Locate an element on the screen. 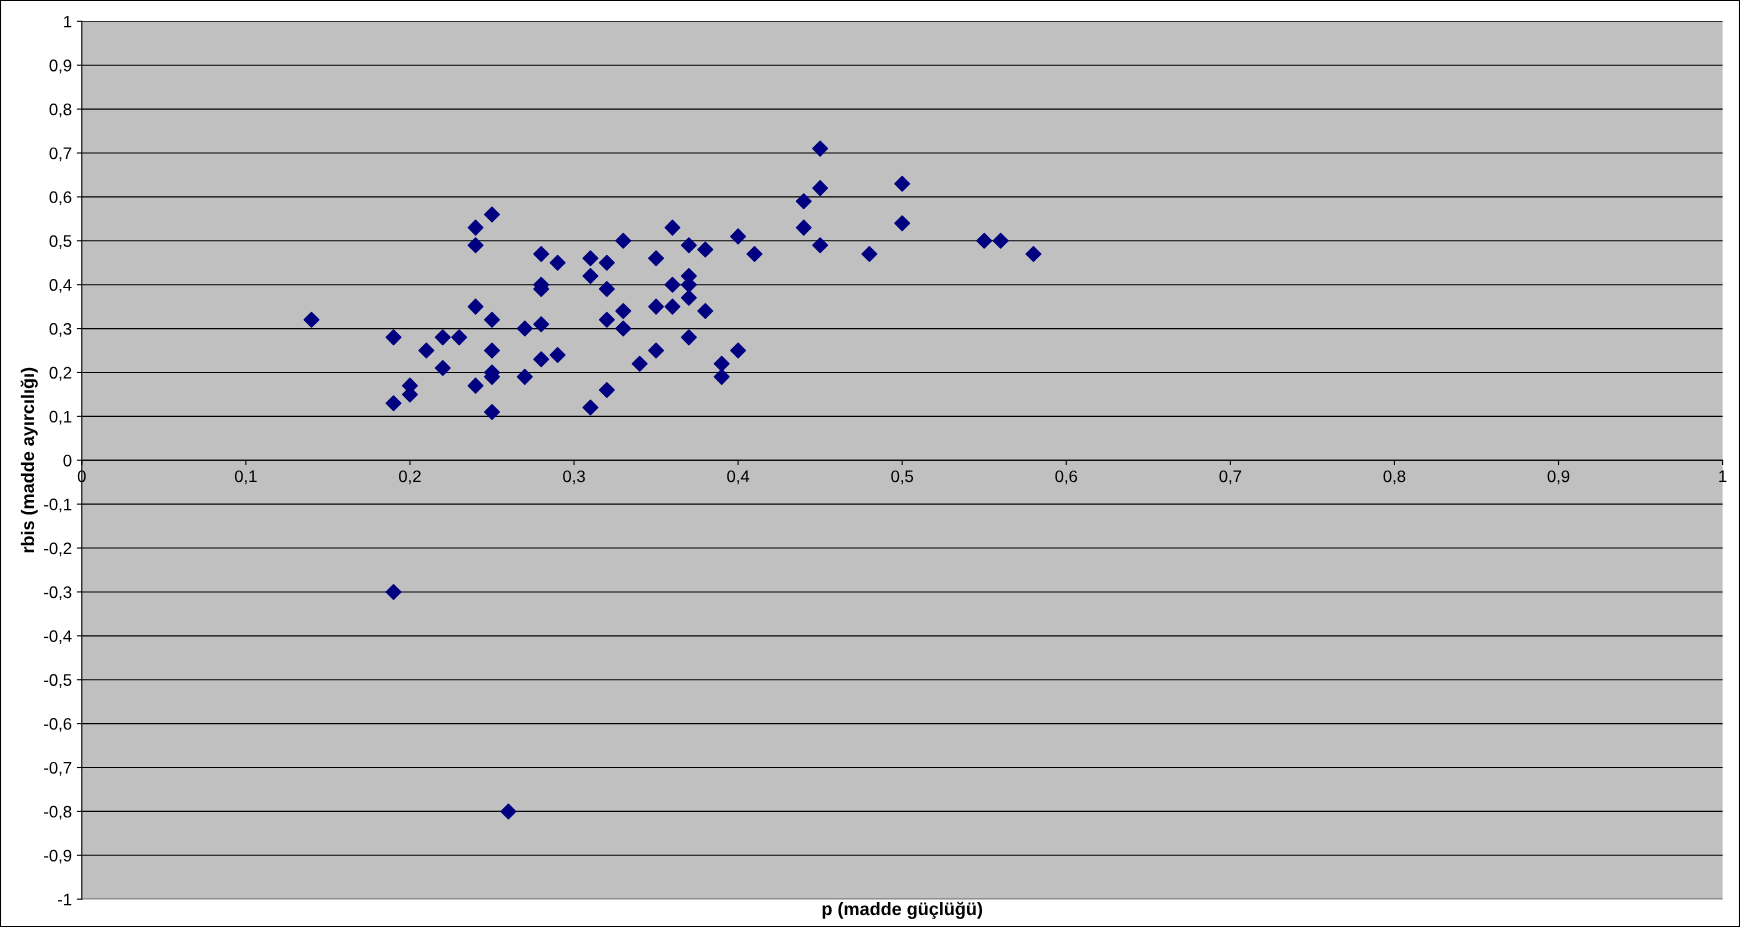  x-tick-label: 0,4 is located at coordinates (738, 477).